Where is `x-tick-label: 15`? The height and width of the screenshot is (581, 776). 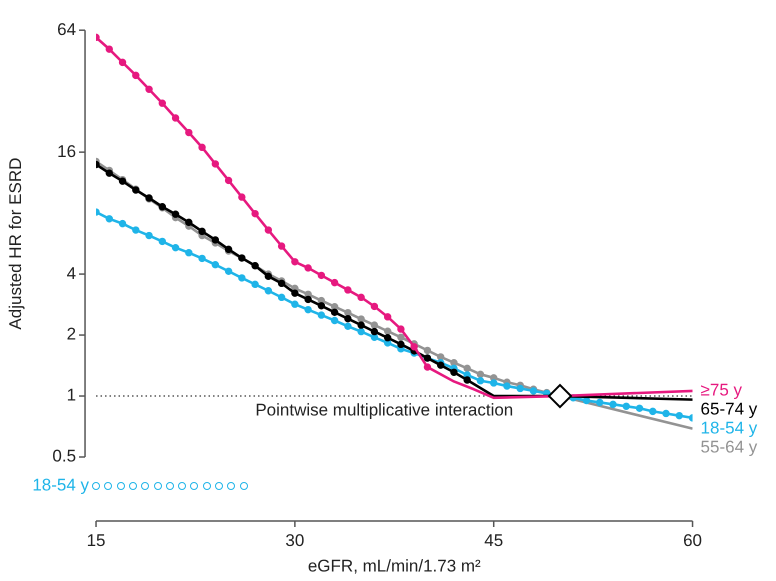 x-tick-label: 15 is located at coordinates (96, 540).